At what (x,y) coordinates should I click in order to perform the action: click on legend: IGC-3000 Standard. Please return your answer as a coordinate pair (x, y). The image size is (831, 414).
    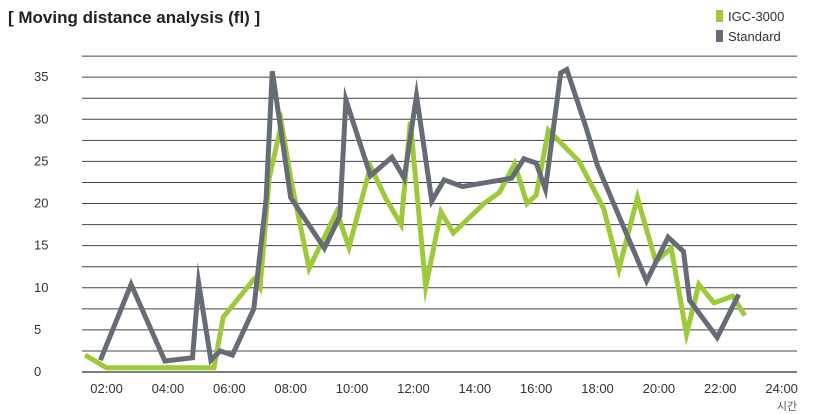
    Looking at the image, I should click on (750, 26).